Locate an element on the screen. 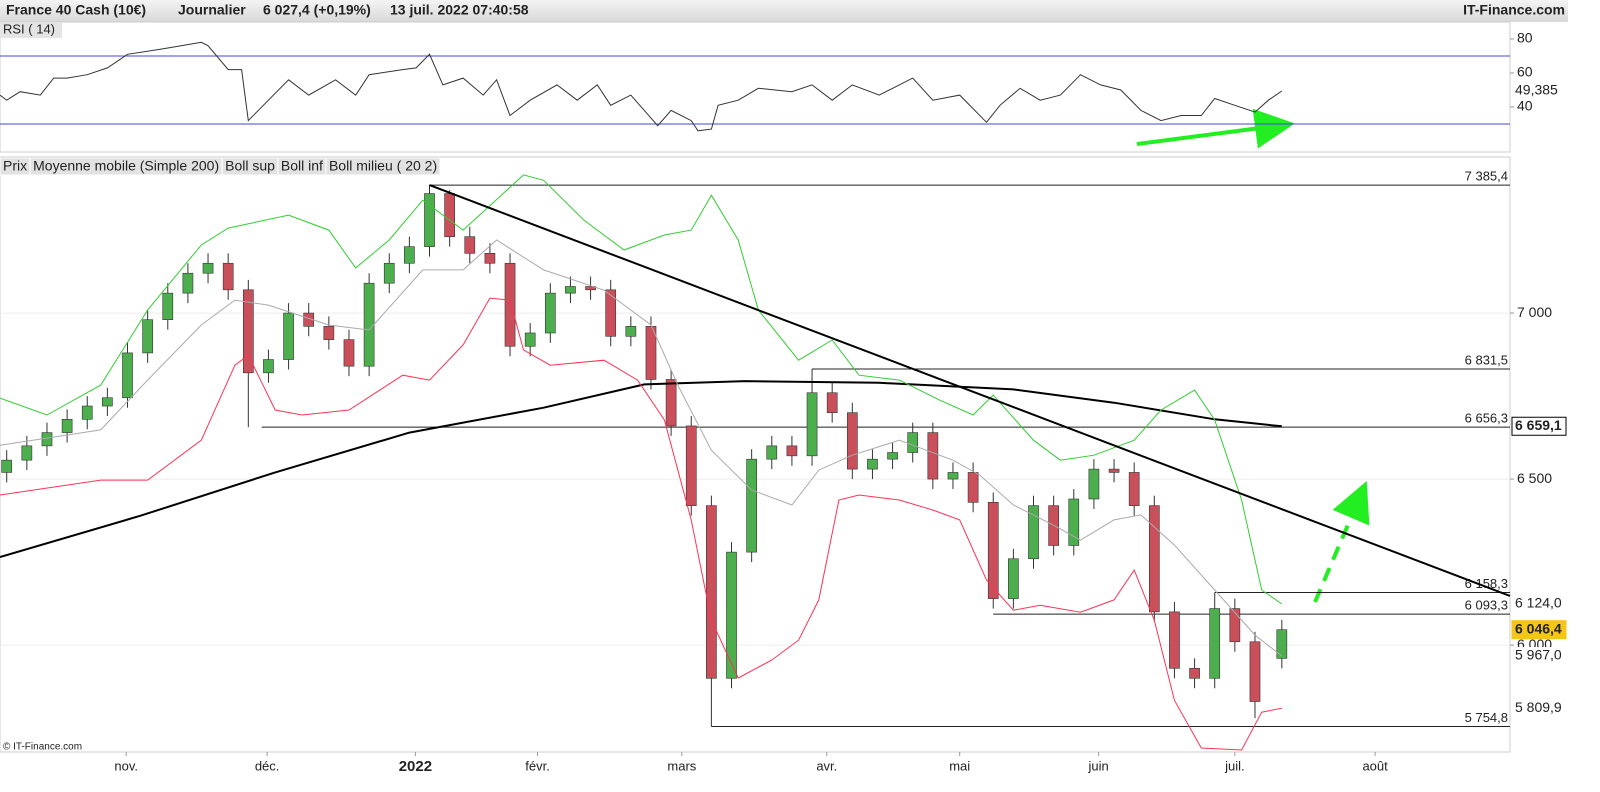 The width and height of the screenshot is (1600, 792). legend-entry: Prix is located at coordinates (15, 166).